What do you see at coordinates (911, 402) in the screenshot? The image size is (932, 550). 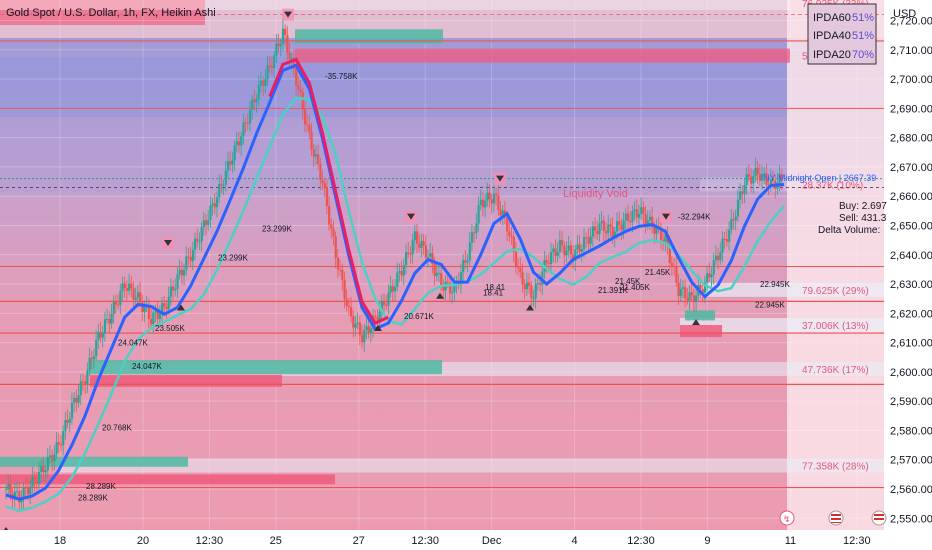 I see `y-tick-label: 2,590.000` at bounding box center [911, 402].